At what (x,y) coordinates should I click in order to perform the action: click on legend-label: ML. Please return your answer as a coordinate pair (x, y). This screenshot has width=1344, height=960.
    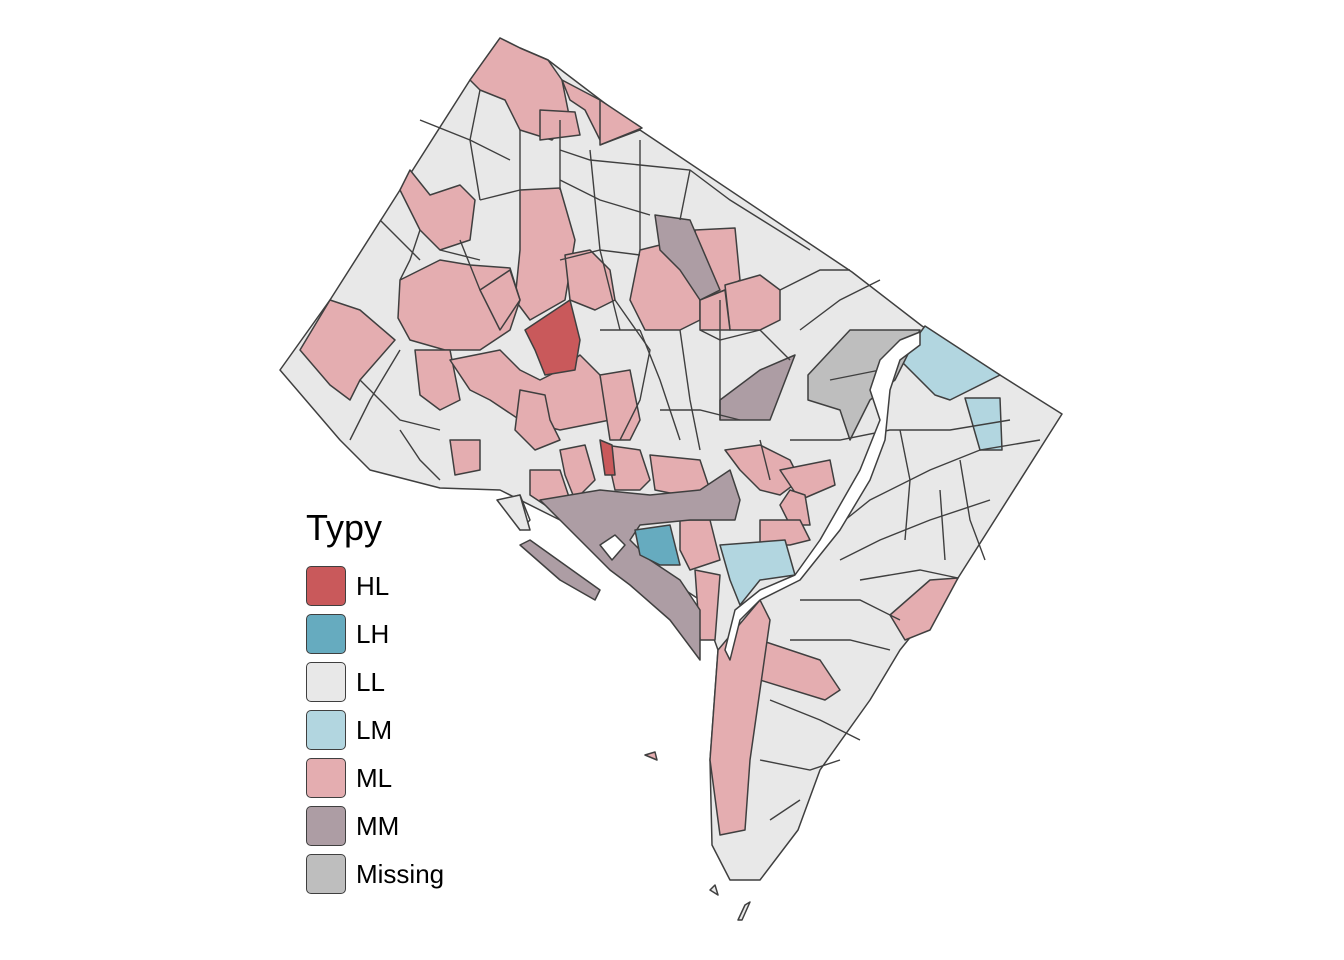
    Looking at the image, I should click on (374, 777).